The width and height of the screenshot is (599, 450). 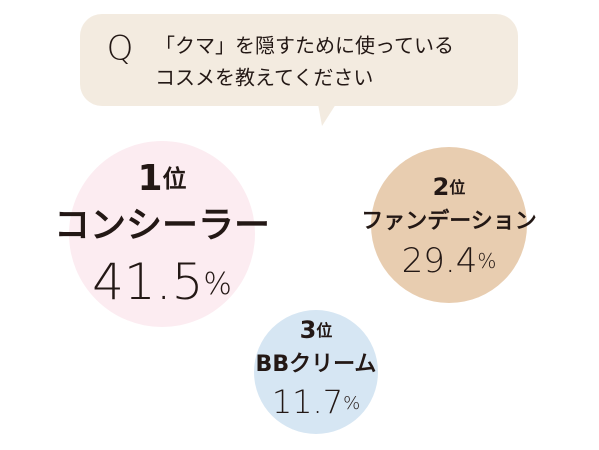 I want to click on rank-number: 1, so click(x=149, y=178).